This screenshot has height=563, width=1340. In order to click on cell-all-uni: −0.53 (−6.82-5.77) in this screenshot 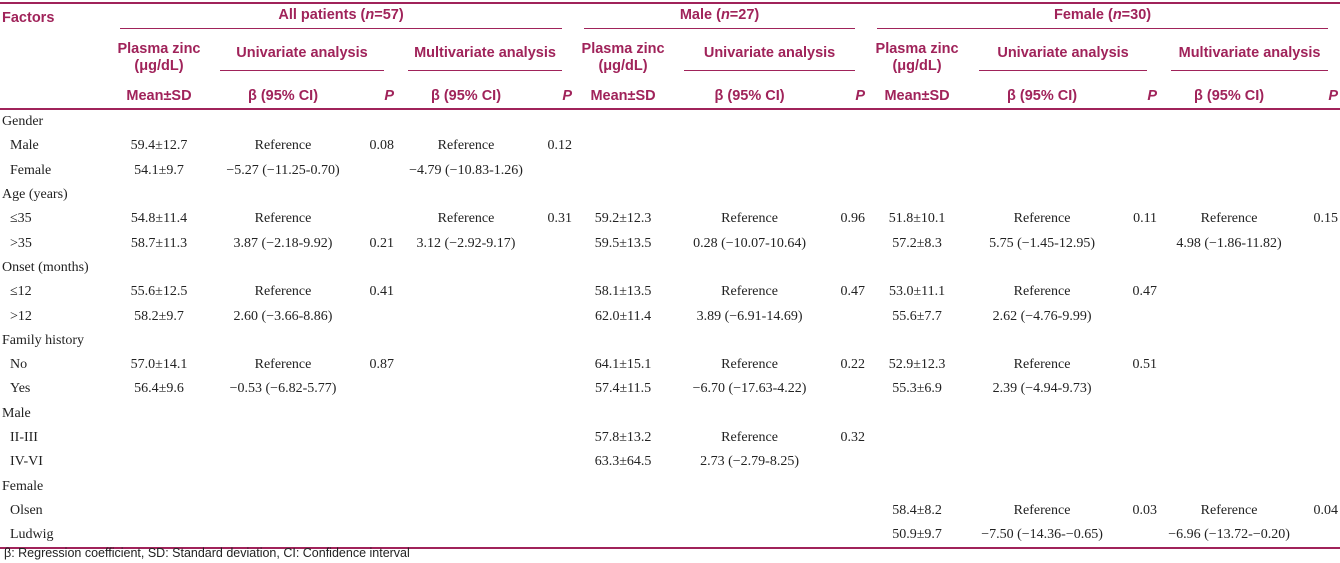, I will do `click(283, 389)`.